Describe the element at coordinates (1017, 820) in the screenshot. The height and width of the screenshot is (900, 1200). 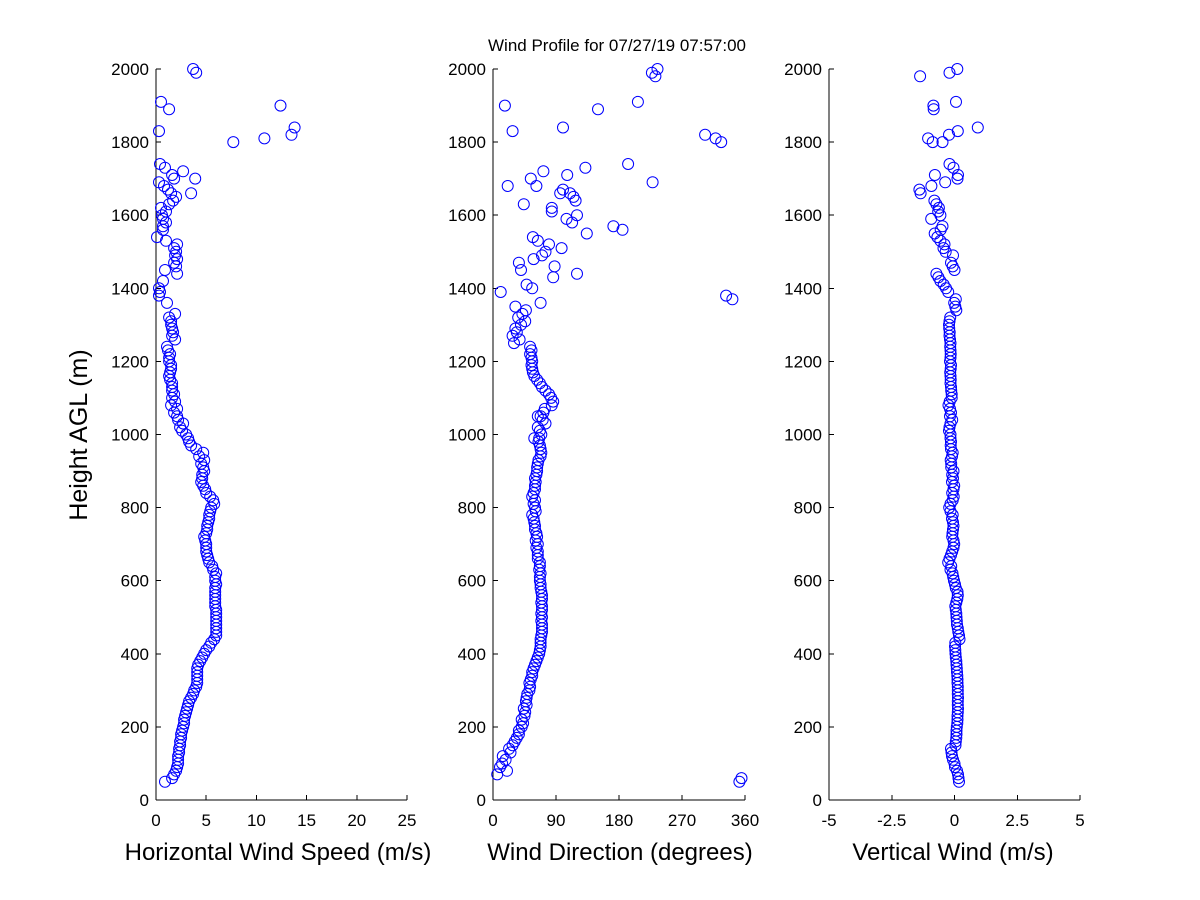
I see `vertical-wind-x-tick-label: 2.5` at that location.